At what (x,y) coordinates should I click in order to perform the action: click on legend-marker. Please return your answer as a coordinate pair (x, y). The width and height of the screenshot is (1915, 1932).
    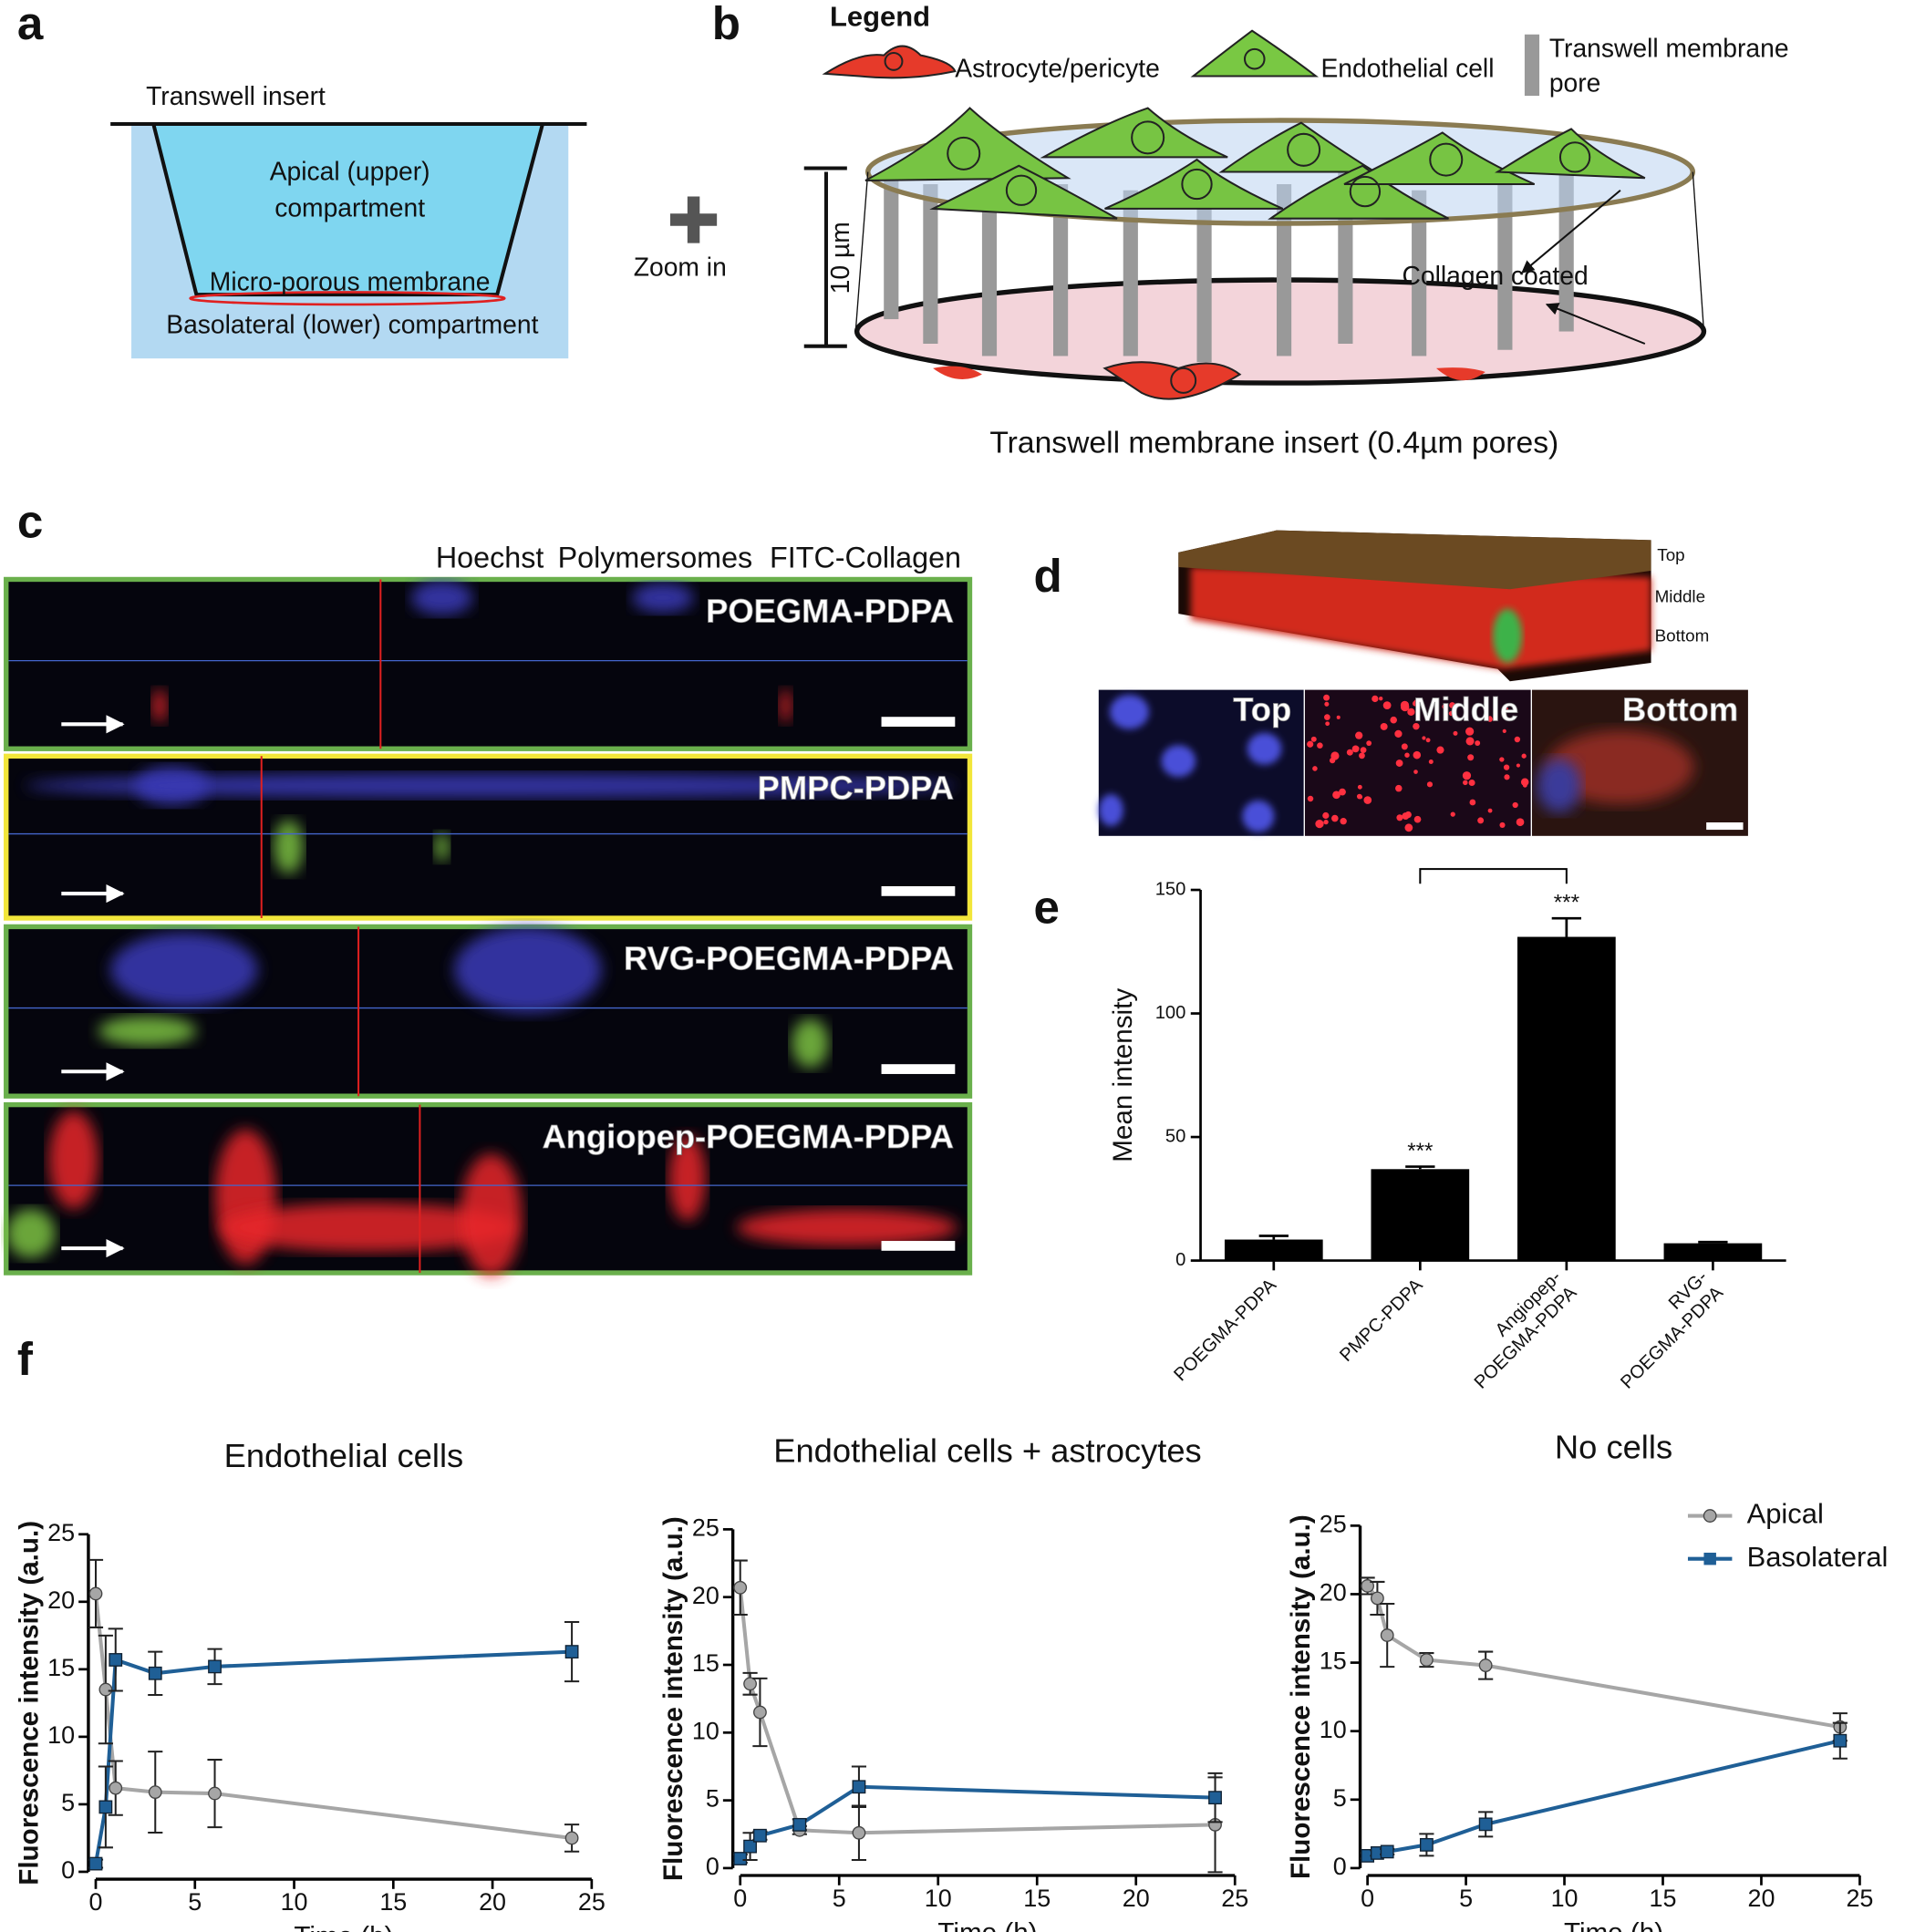
    Looking at the image, I should click on (1709, 1559).